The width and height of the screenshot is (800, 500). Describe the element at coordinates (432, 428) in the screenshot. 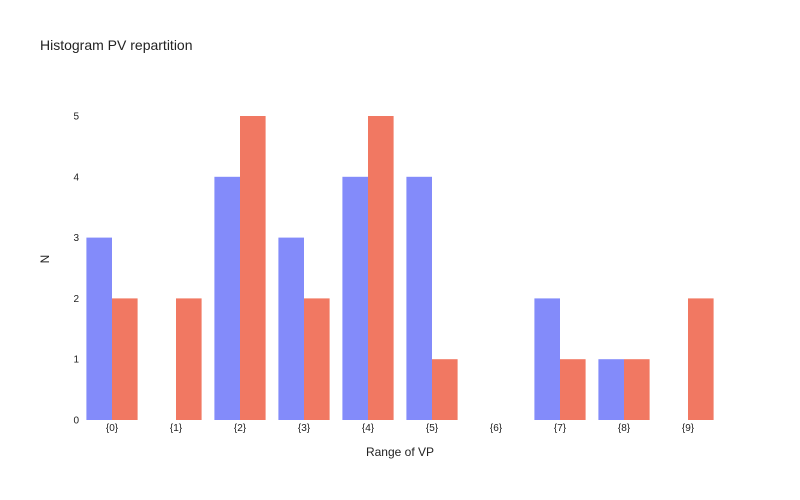

I see `x-tick-label: {5}` at that location.